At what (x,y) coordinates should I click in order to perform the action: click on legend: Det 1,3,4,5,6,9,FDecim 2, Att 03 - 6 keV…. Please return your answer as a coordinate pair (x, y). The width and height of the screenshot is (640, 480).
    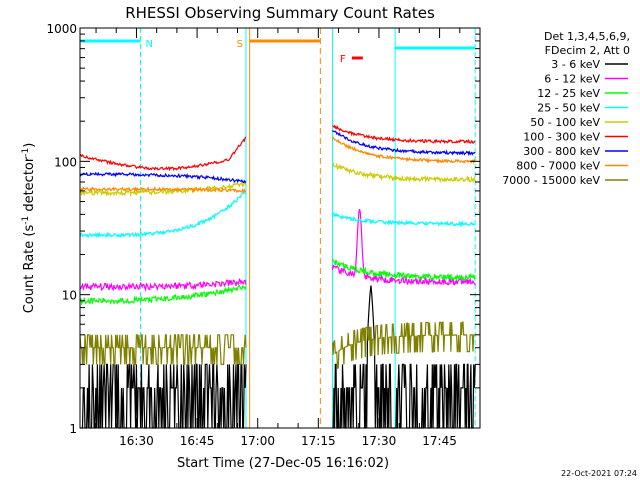
    Looking at the image, I should click on (566, 108).